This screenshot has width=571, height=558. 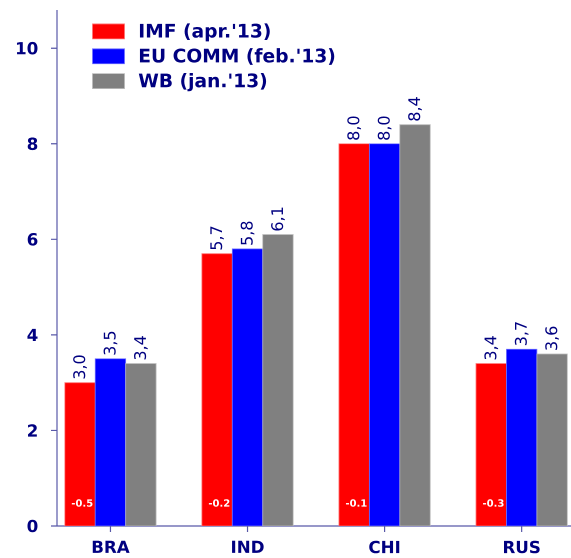 What do you see at coordinates (248, 546) in the screenshot?
I see `x-tick-label: IND` at bounding box center [248, 546].